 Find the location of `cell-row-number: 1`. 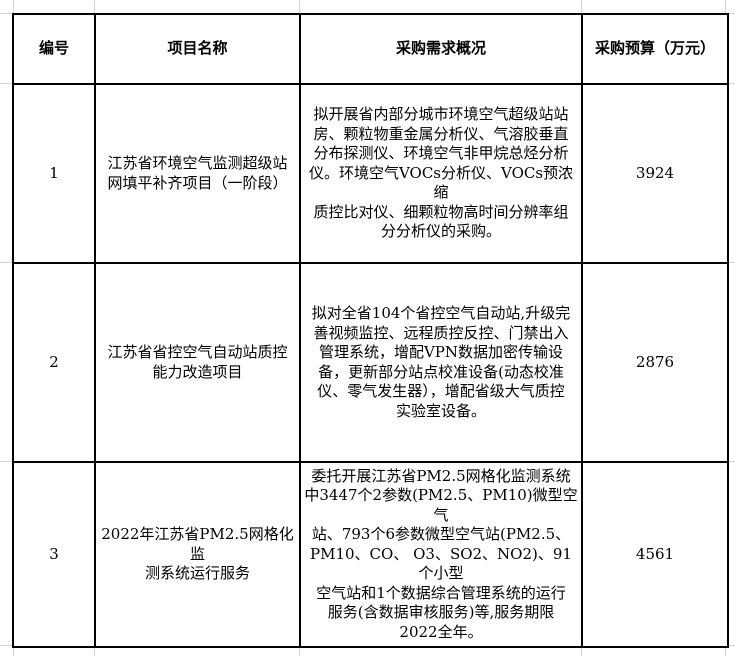

cell-row-number: 1 is located at coordinates (54, 173).